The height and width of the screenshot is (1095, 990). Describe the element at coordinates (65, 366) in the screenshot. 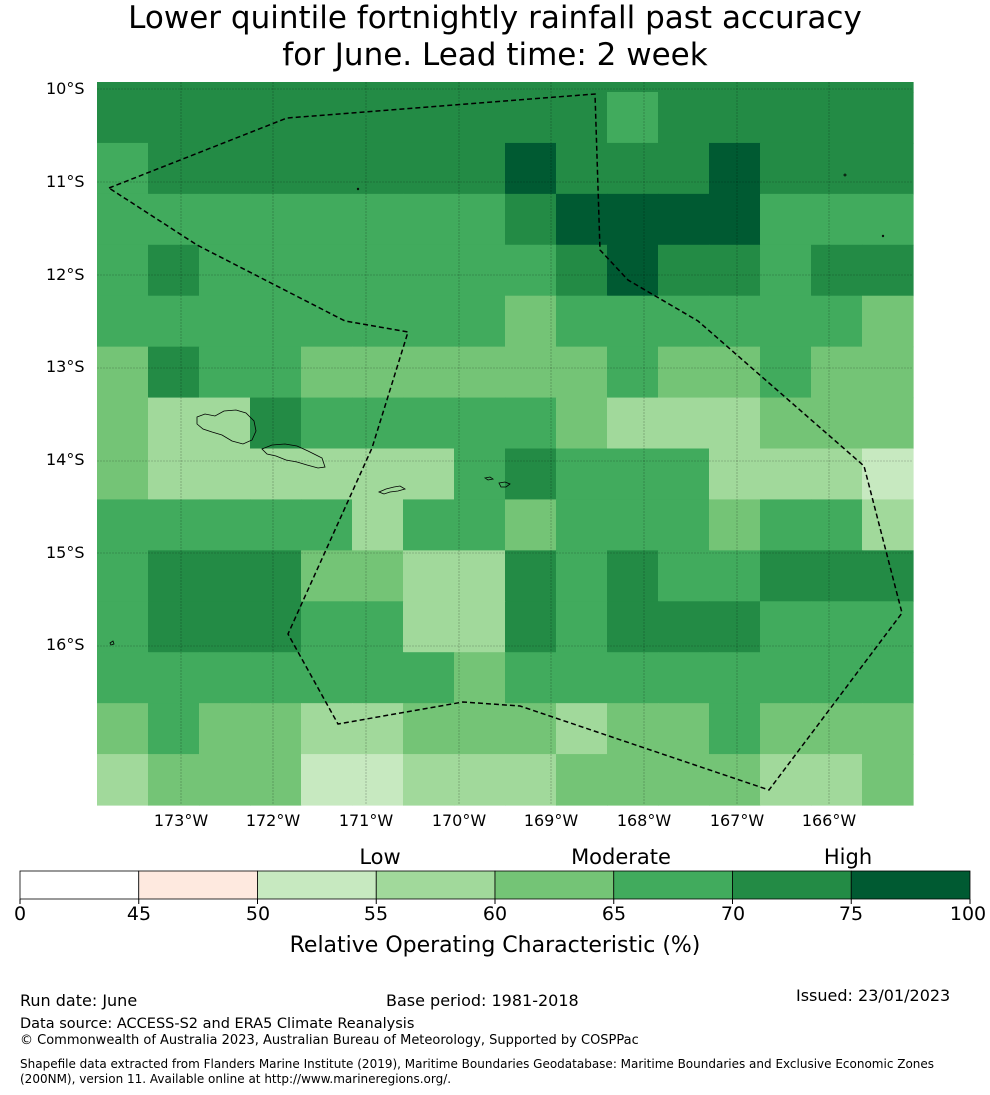

I see `lat-label-13s: 13°S` at that location.